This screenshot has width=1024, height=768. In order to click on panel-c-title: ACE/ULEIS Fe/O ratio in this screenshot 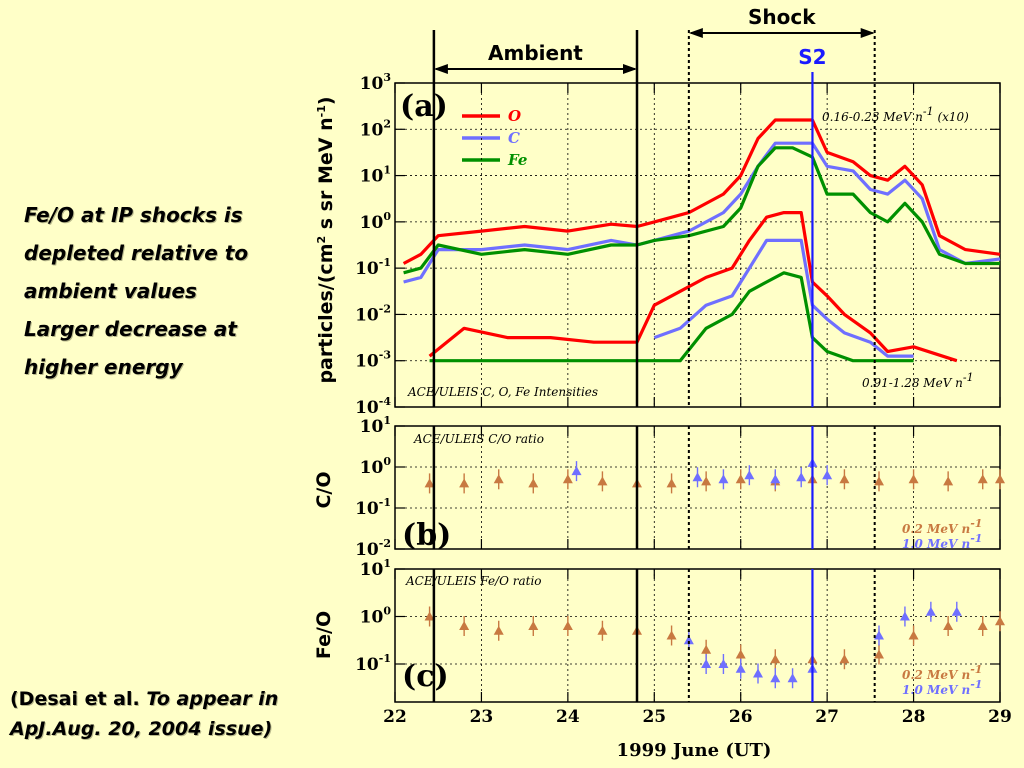, I will do `click(473, 581)`.